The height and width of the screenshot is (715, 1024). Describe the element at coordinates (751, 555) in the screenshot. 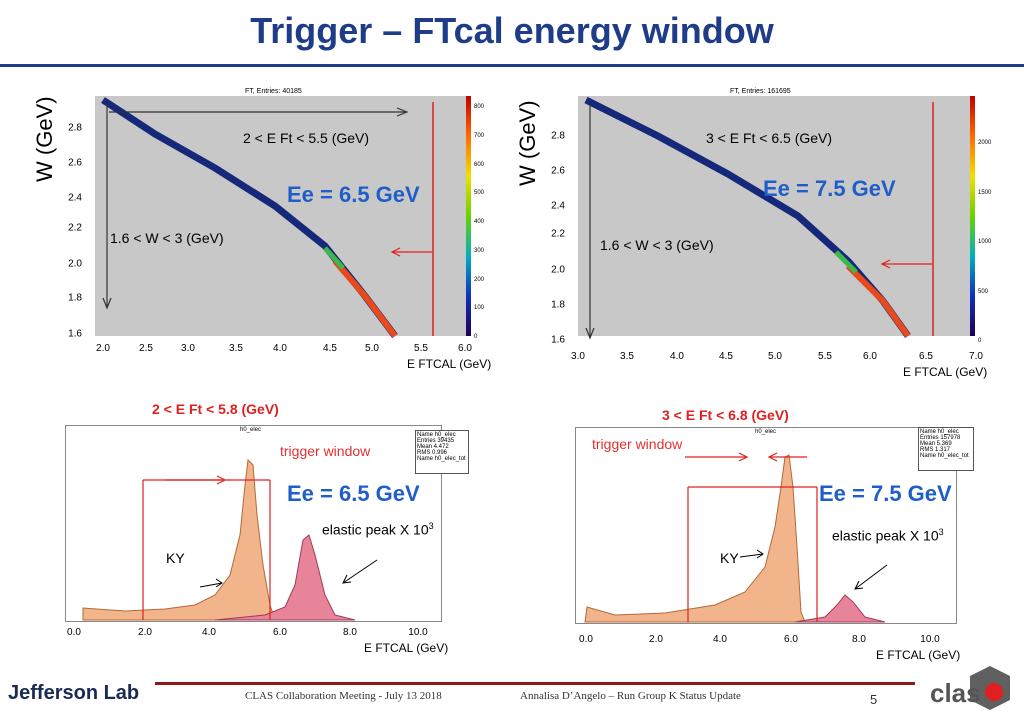

I see `ky-arrow` at that location.